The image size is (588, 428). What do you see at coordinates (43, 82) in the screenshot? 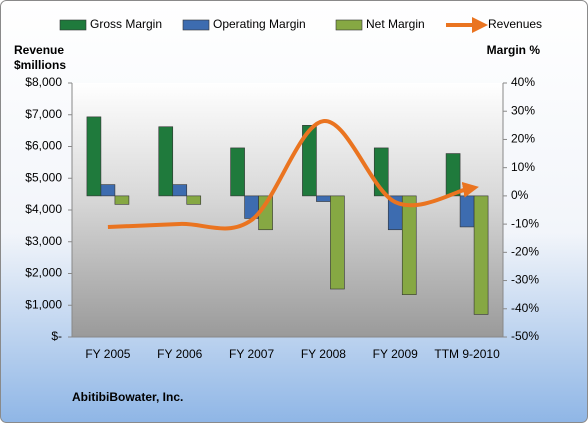
I see `y-tick-label: $8,000` at bounding box center [43, 82].